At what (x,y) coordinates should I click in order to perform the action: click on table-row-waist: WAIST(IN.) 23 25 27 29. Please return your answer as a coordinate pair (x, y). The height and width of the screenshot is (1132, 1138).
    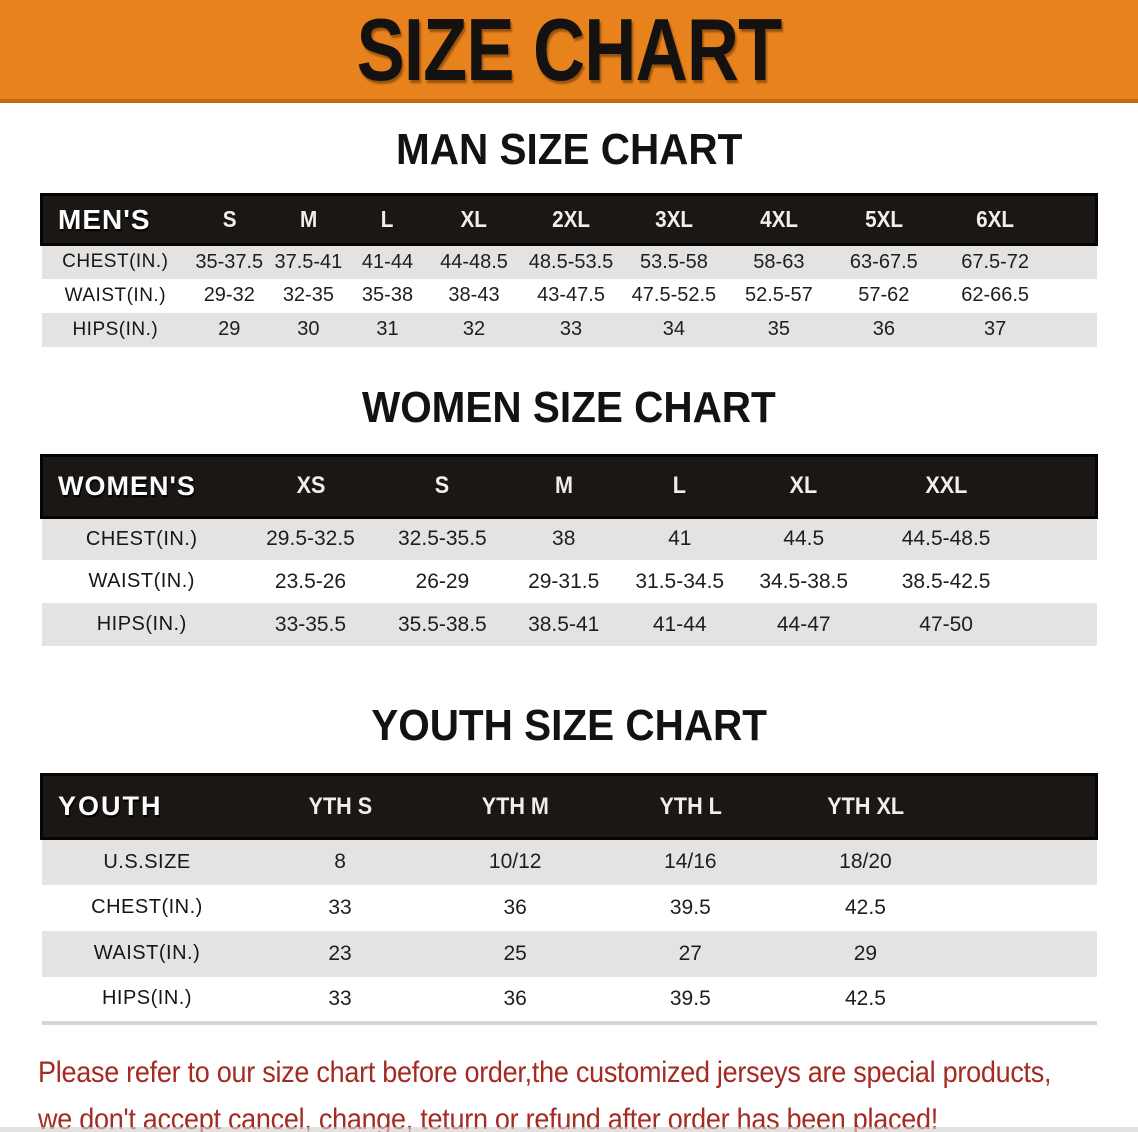
    Looking at the image, I should click on (569, 953).